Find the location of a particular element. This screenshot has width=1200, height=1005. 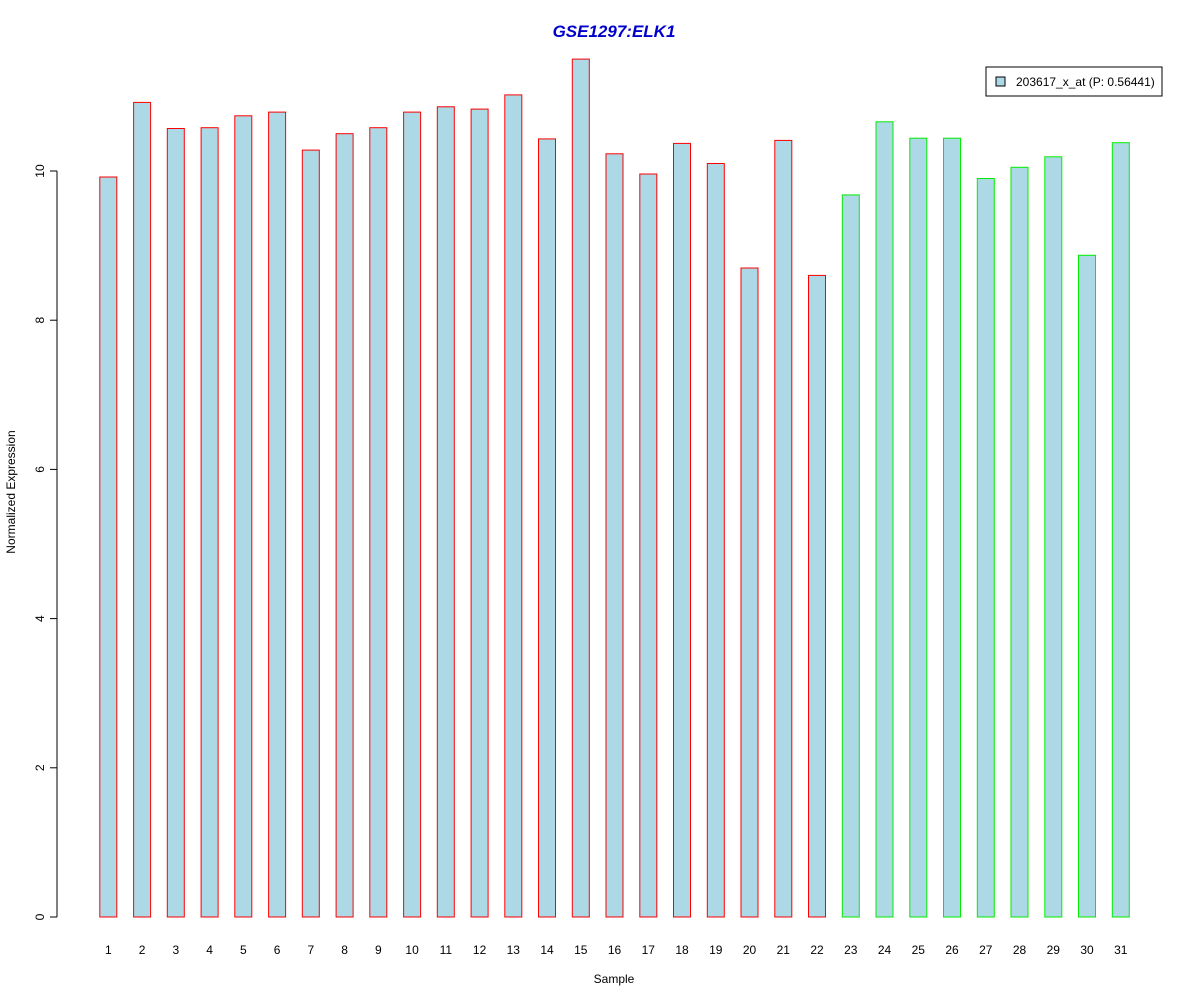

x-tick-label: 5 is located at coordinates (243, 950).